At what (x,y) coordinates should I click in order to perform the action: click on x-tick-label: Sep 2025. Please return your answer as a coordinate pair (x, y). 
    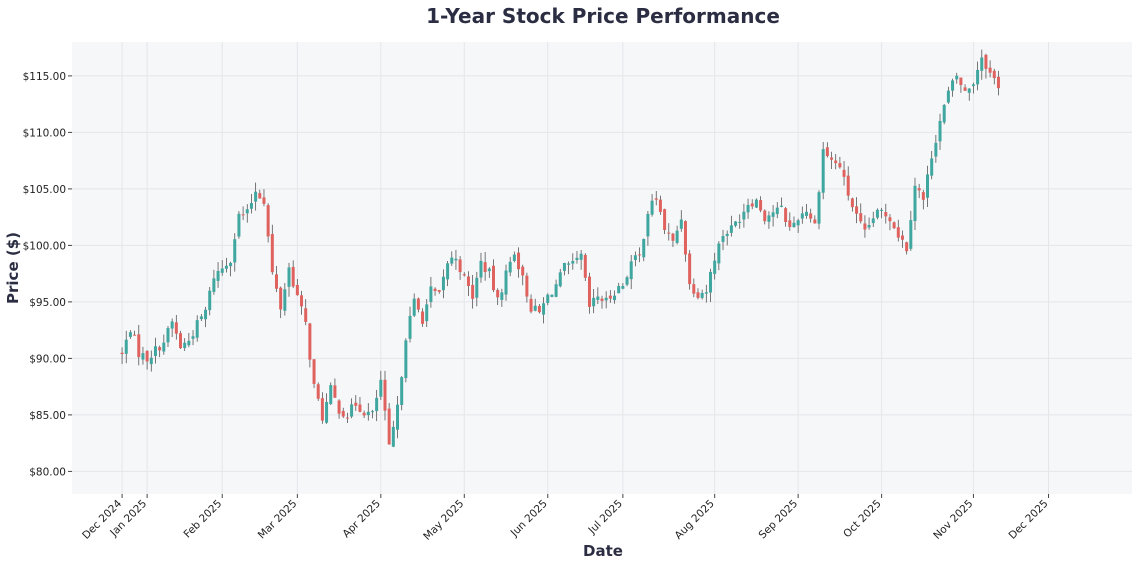
    Looking at the image, I should click on (779, 520).